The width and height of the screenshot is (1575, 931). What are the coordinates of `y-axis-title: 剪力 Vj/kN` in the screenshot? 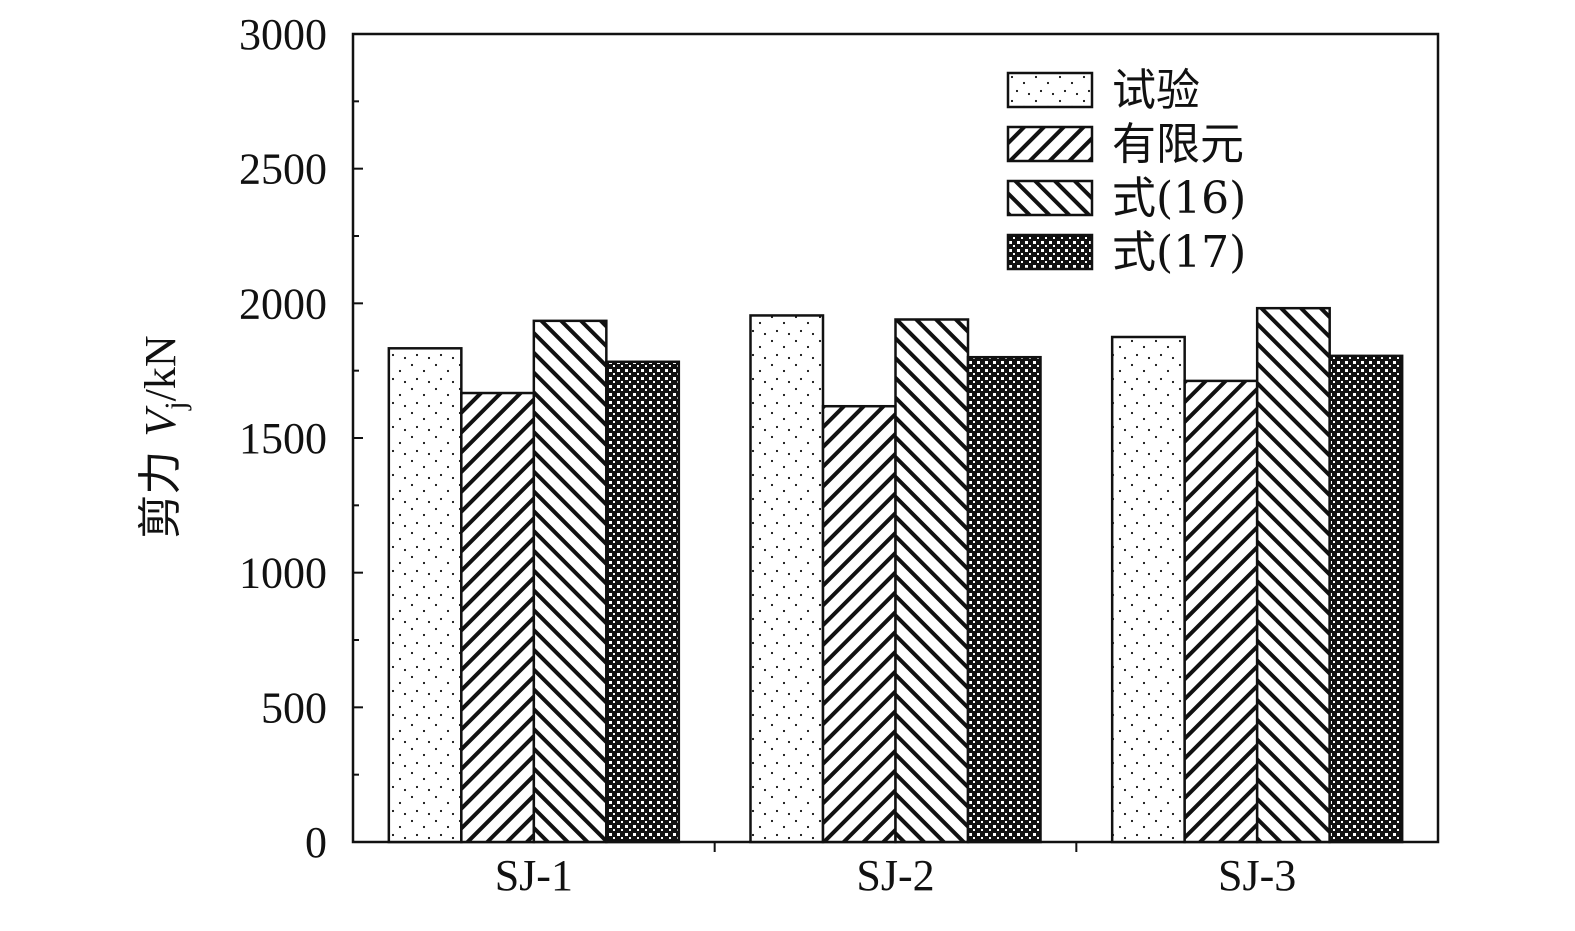 It's located at (163, 436).